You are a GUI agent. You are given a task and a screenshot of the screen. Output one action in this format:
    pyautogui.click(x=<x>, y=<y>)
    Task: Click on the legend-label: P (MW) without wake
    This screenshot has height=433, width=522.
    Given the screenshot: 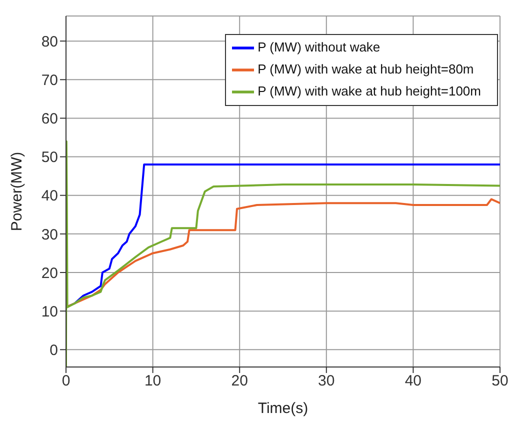 What is the action you would take?
    pyautogui.click(x=319, y=46)
    